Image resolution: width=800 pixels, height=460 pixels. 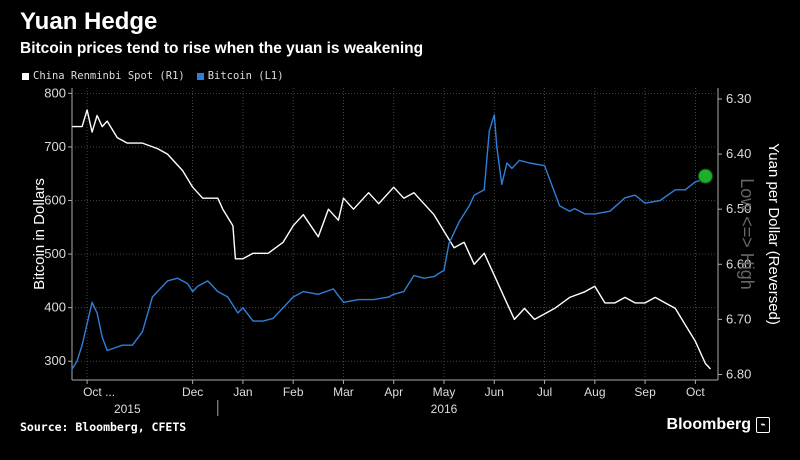 I want to click on legend-swatch-yuan, so click(x=25, y=76).